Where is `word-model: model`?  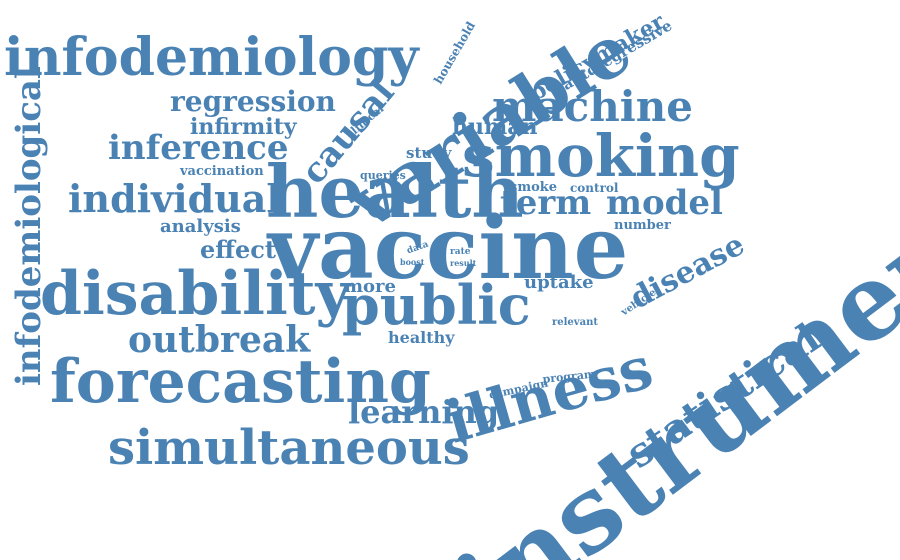
word-model: model is located at coordinates (664, 203).